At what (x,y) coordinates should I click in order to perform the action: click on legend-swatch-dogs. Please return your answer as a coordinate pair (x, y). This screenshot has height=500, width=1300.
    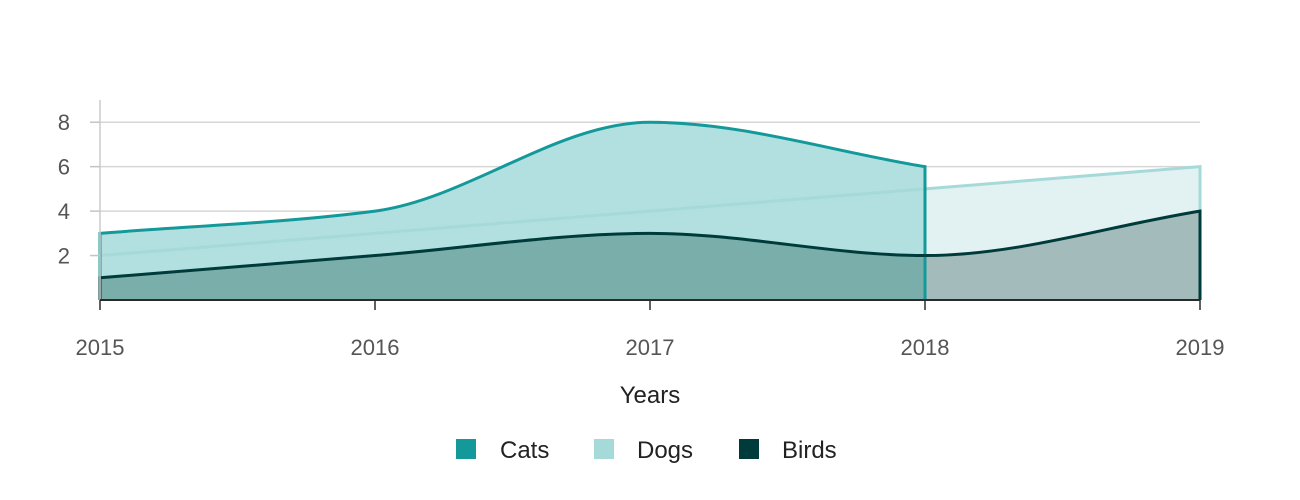
    Looking at the image, I should click on (604, 449).